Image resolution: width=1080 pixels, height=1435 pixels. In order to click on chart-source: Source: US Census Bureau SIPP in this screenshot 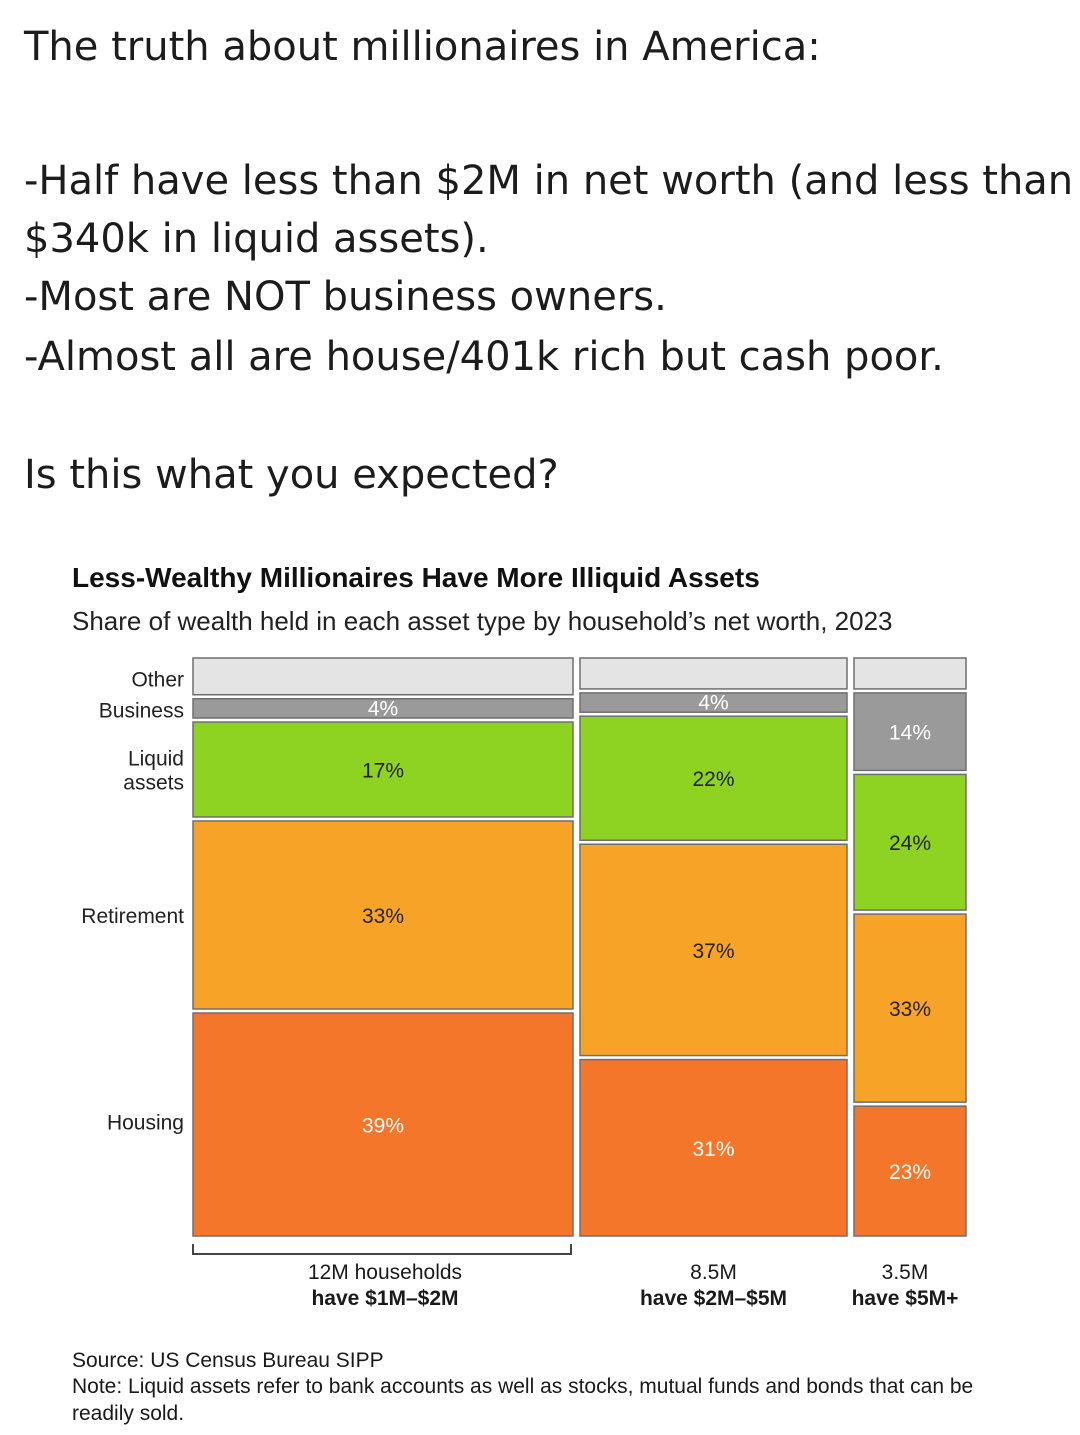, I will do `click(228, 1360)`.